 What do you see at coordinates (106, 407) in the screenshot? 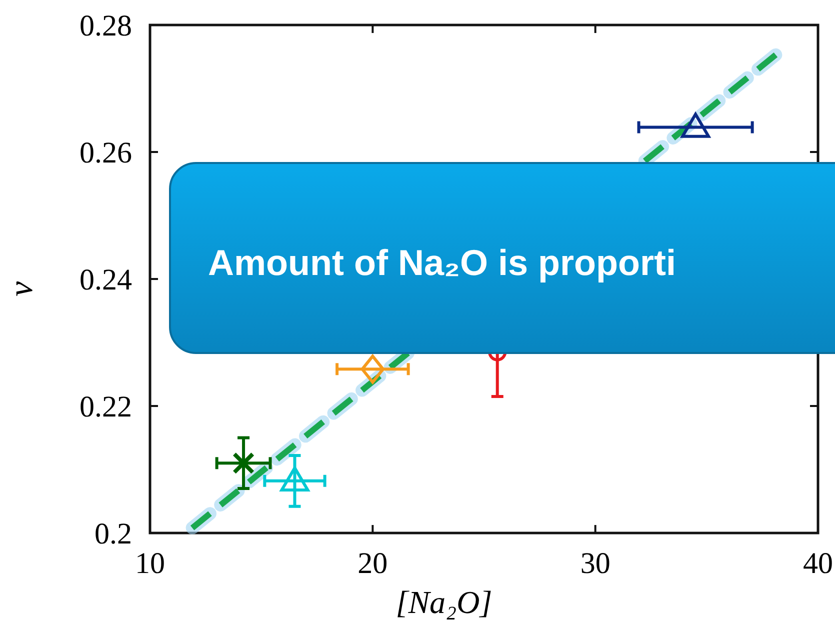
I see `y-tick-label: 0.22` at bounding box center [106, 407].